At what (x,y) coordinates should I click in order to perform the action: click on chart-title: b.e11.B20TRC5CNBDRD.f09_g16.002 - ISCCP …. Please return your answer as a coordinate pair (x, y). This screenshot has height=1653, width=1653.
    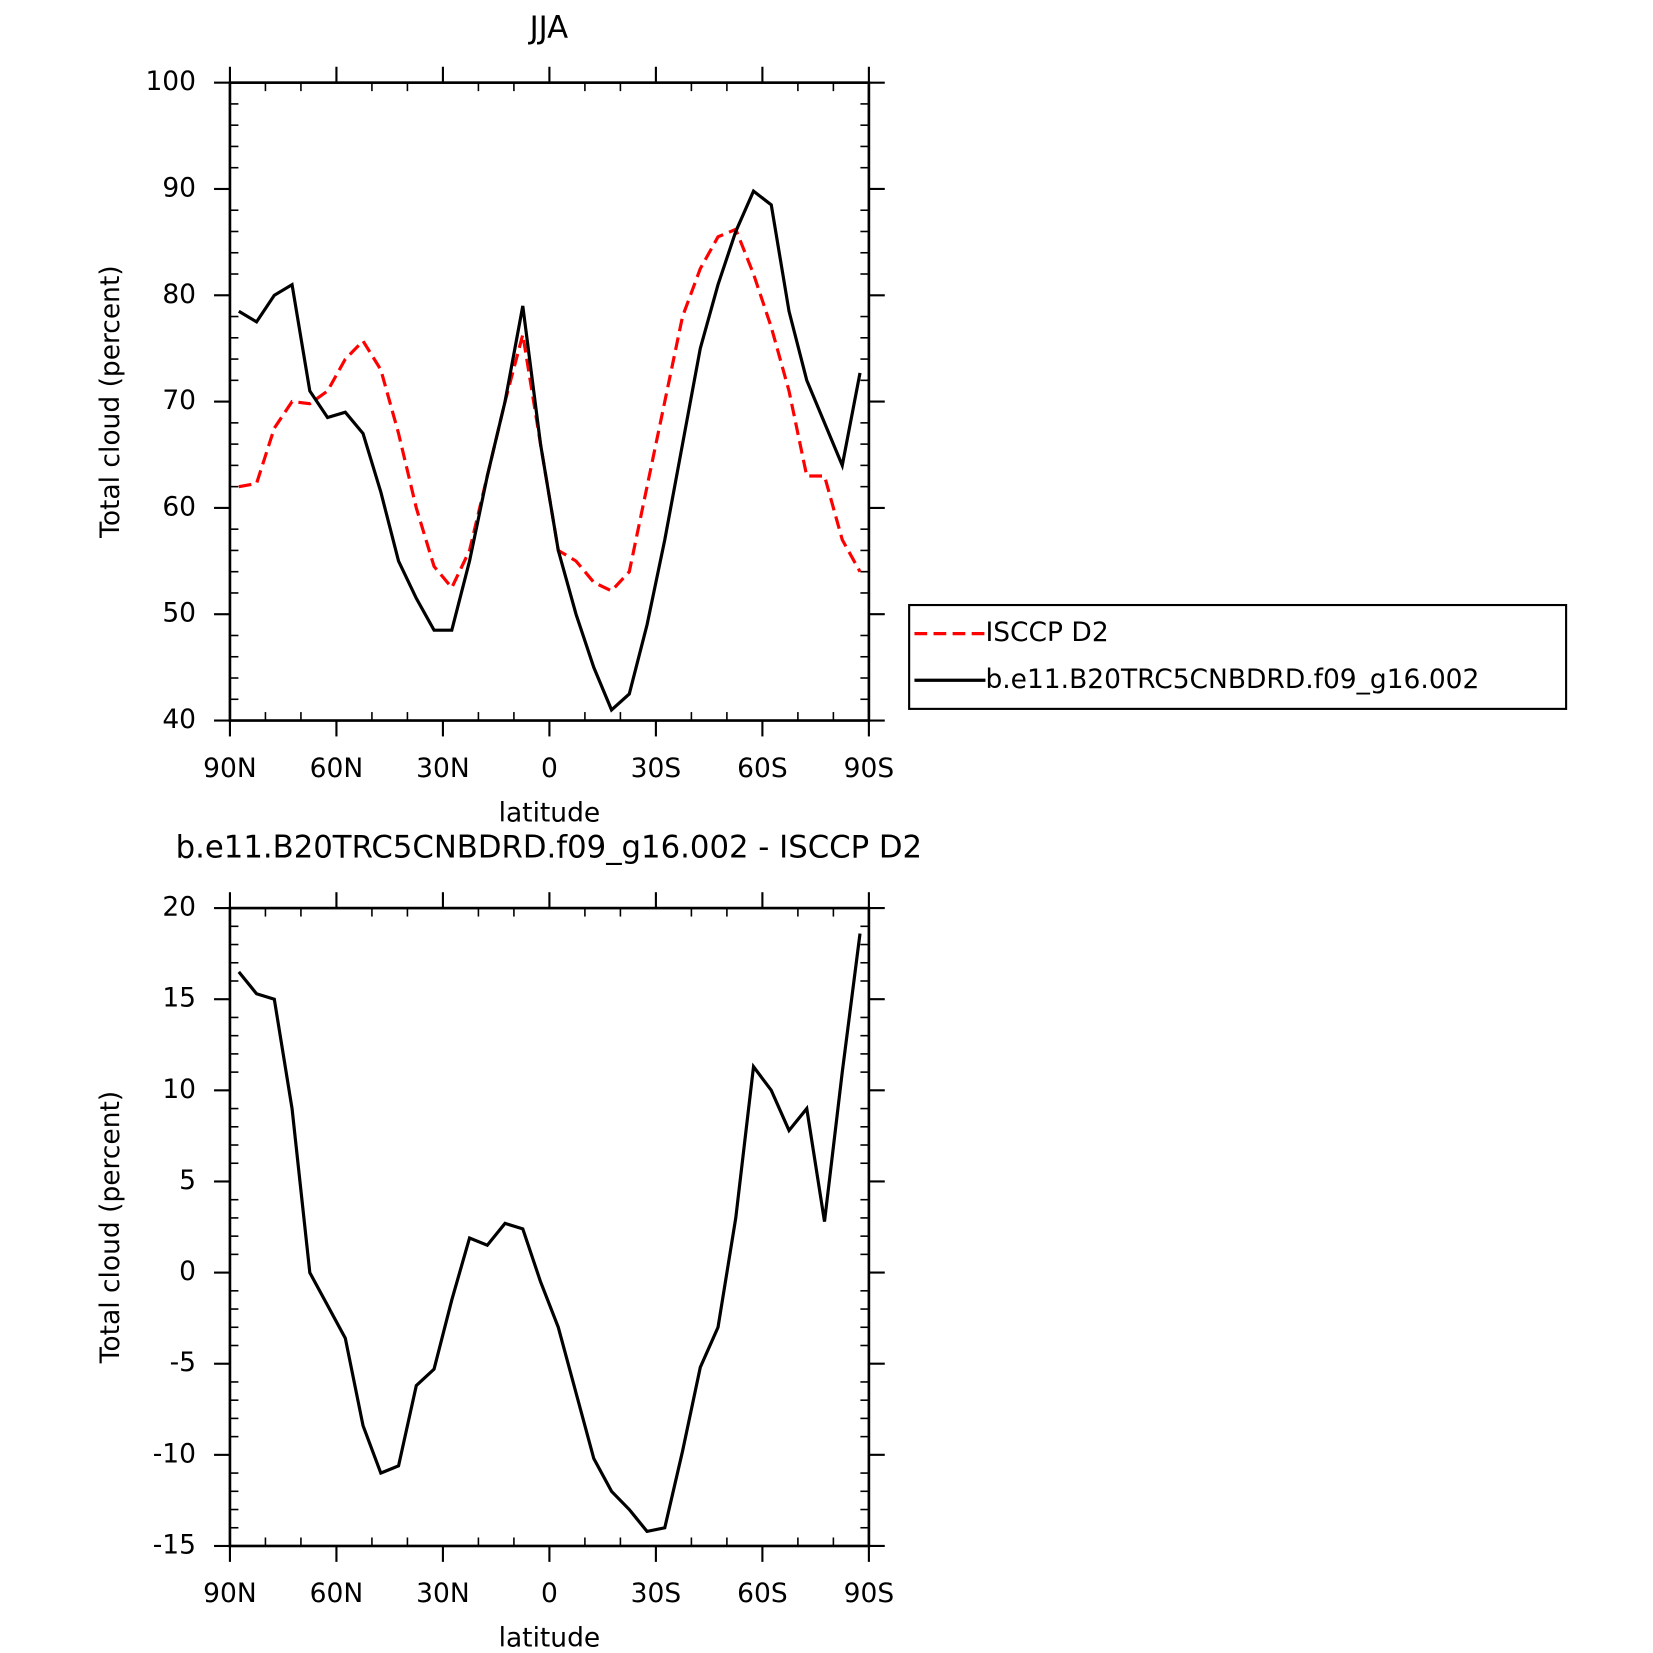
    Looking at the image, I should click on (549, 847).